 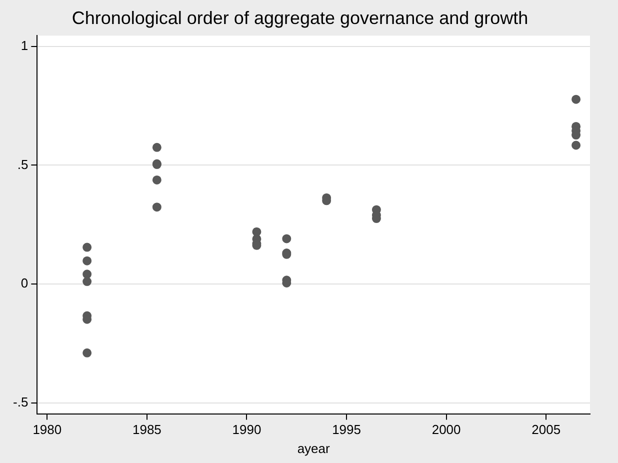 I want to click on x-tick-label: 1985, so click(x=147, y=430).